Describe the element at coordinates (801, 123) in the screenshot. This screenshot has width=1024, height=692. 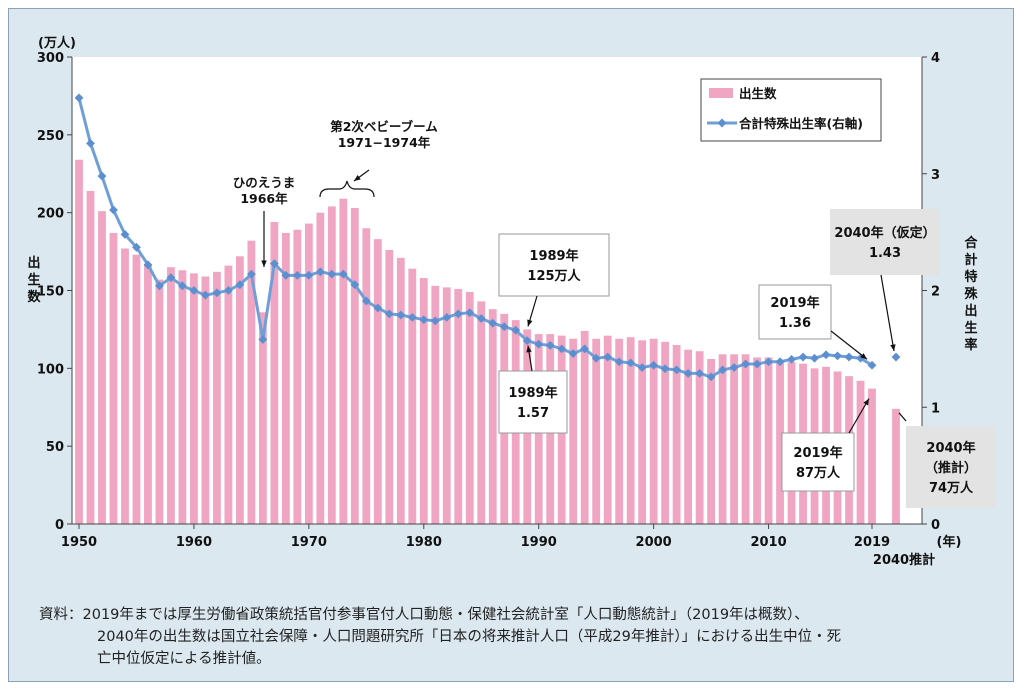
I see `legend-line-label: 合計特殊出生率(右軸)` at that location.